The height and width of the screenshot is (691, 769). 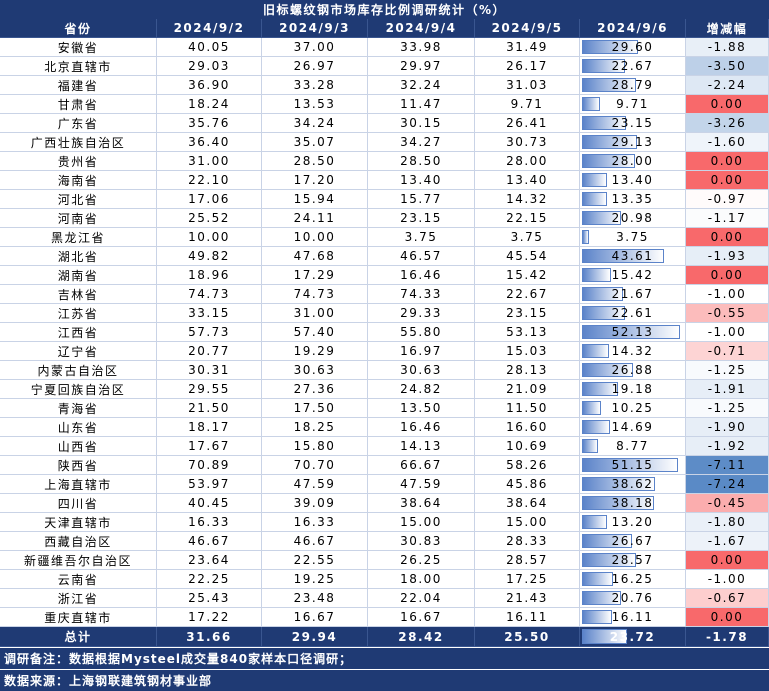 I want to click on cell: 31.66, so click(x=209, y=637).